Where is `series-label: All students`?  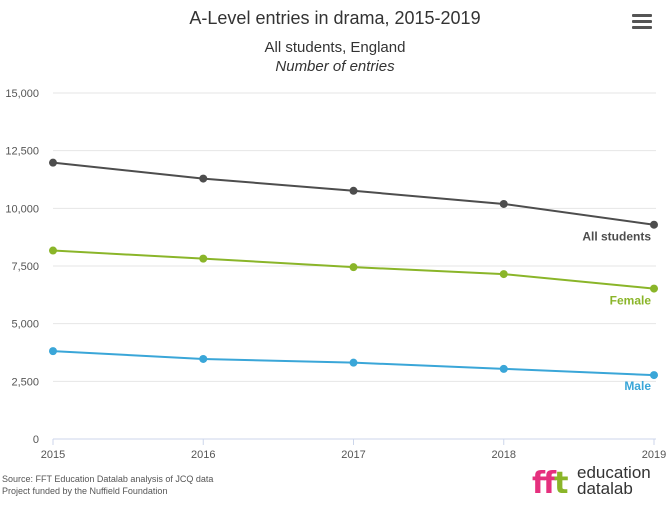 series-label: All students is located at coordinates (616, 237).